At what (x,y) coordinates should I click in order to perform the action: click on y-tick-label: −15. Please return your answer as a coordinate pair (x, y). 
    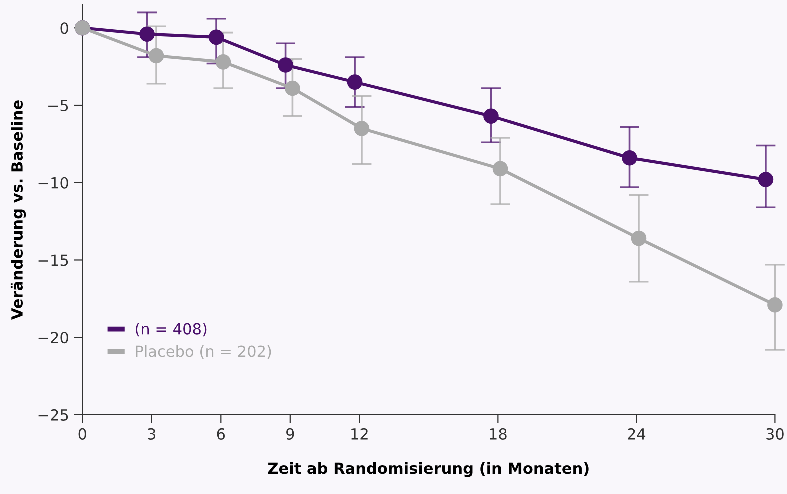
    Looking at the image, I should click on (53, 260).